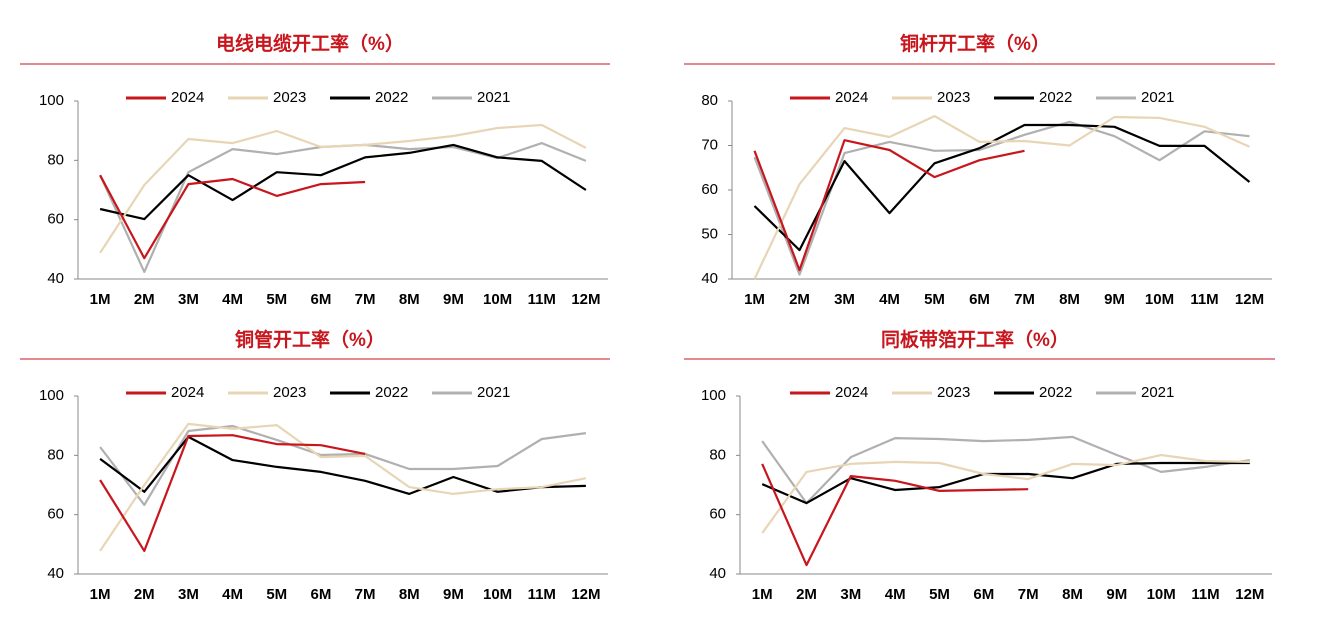  I want to click on chart-title: 铜管开工率（%）, so click(310, 339).